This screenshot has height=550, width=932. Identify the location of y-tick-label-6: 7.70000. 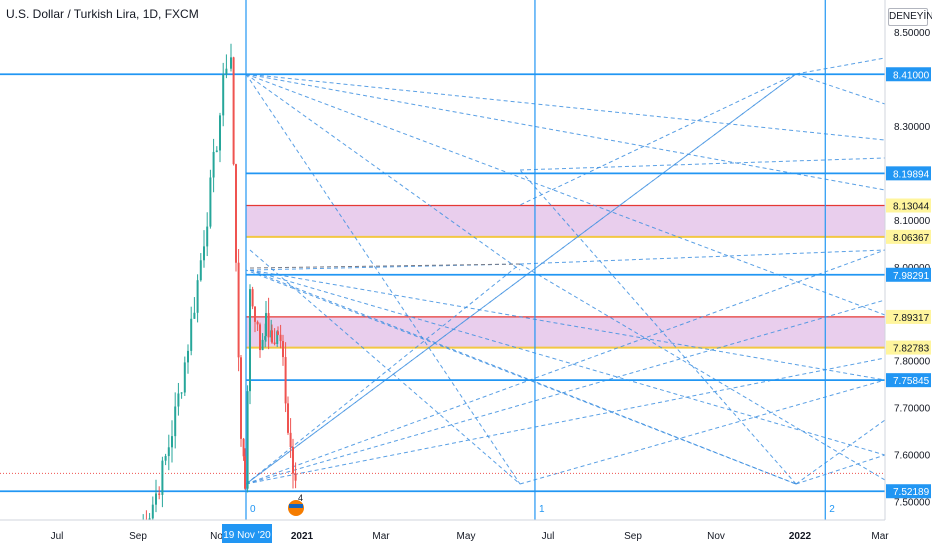
(912, 409).